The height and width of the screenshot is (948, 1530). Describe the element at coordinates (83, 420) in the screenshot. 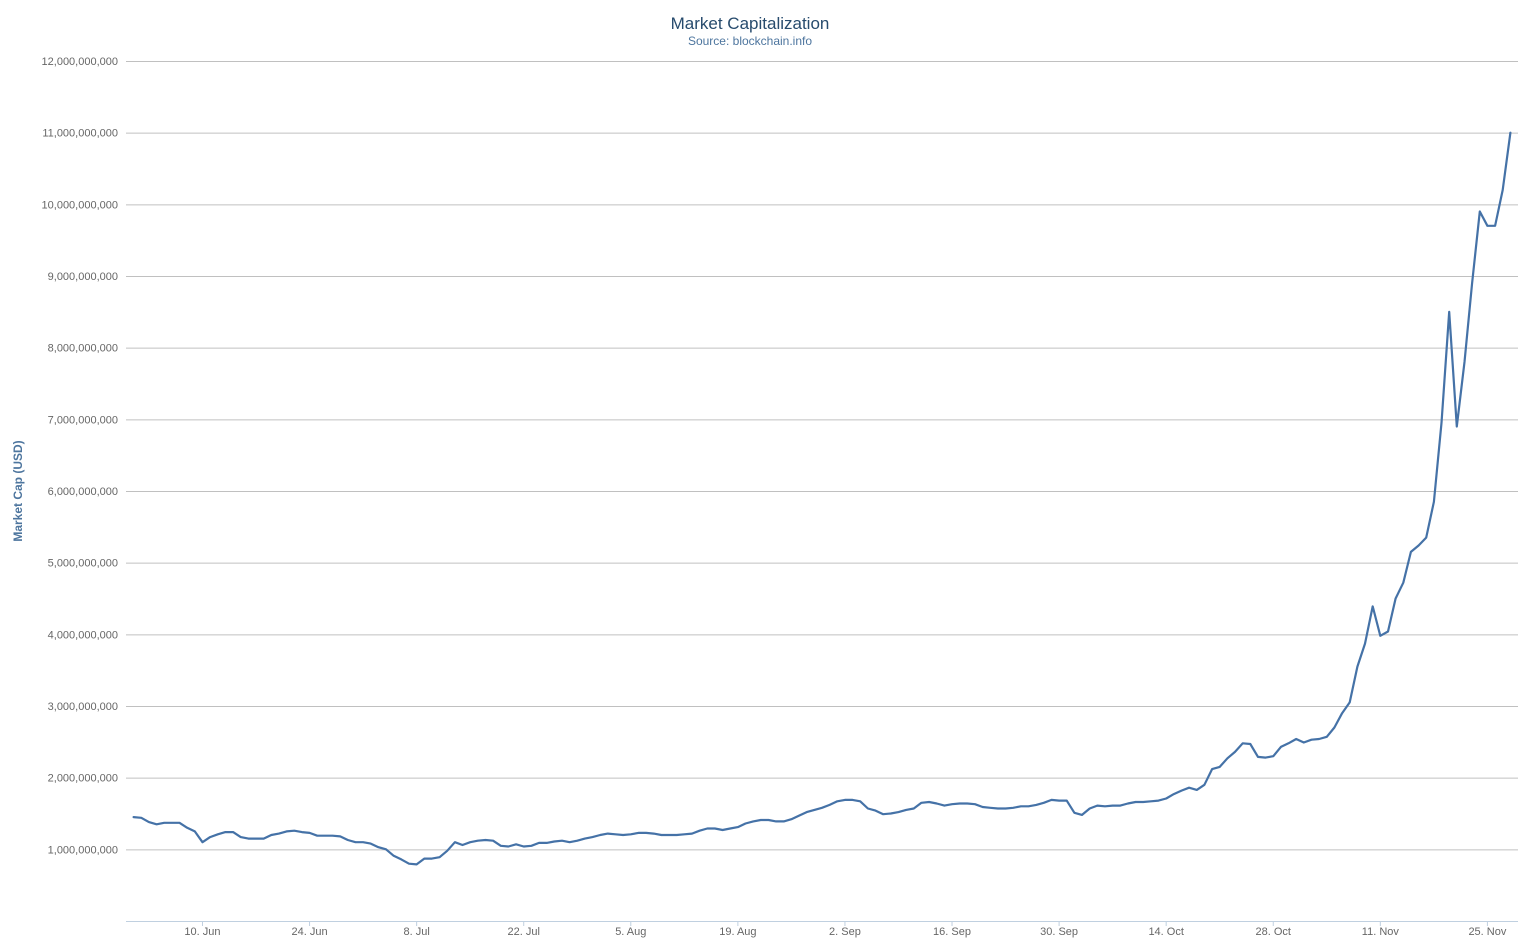

I see `y-tick-label: 7,000,000,000` at that location.